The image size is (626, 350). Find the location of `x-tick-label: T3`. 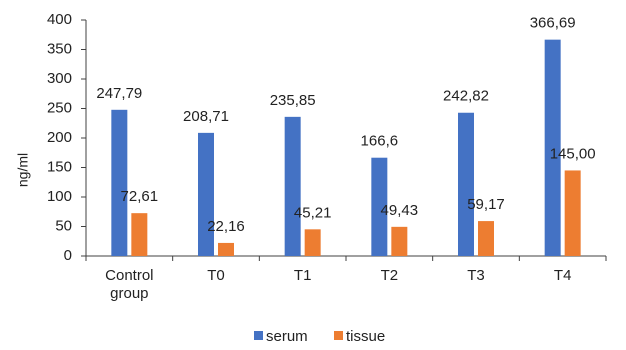

x-tick-label: T3 is located at coordinates (476, 275).